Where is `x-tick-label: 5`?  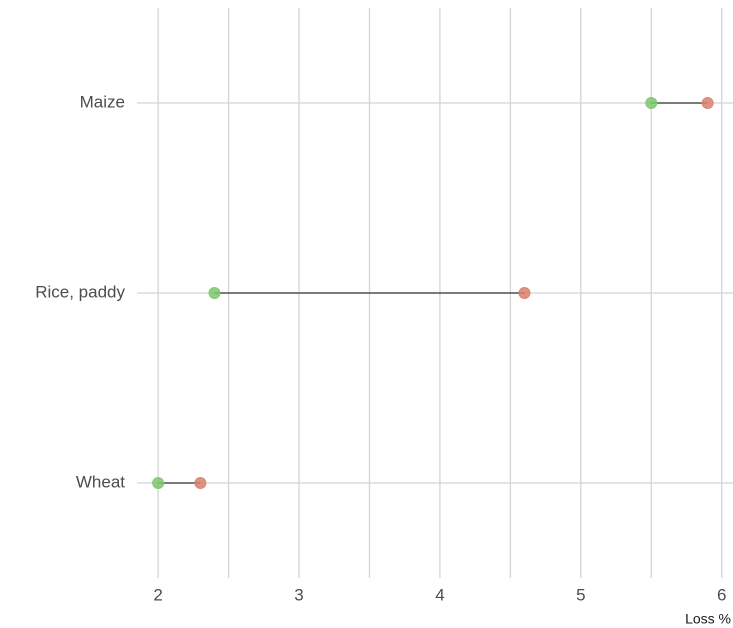
x-tick-label: 5 is located at coordinates (580, 594).